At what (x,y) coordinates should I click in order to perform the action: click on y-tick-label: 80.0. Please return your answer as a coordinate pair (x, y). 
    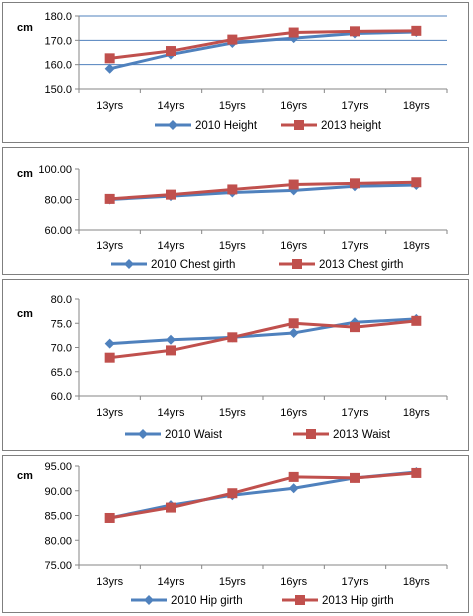
    Looking at the image, I should click on (61, 300).